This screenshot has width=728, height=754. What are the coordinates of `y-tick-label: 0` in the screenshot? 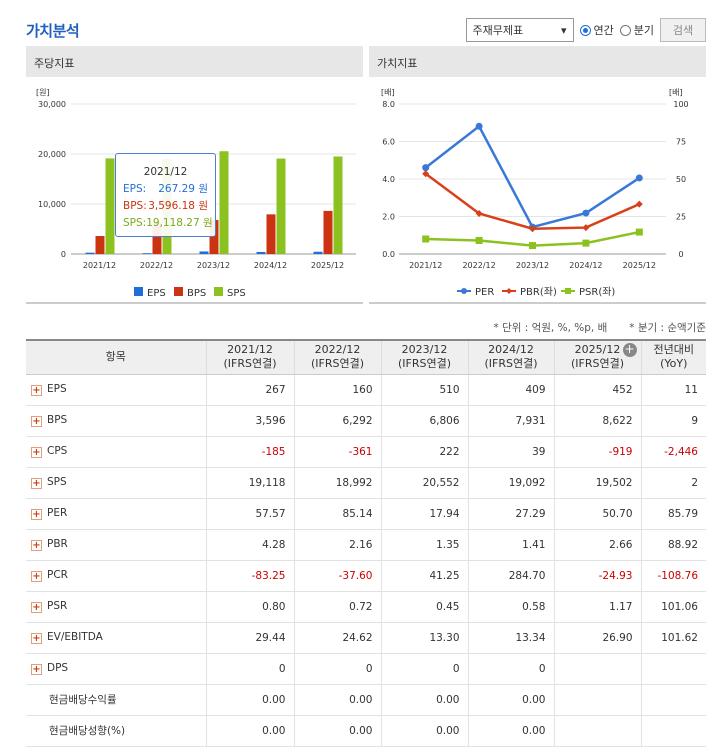 It's located at (63, 254).